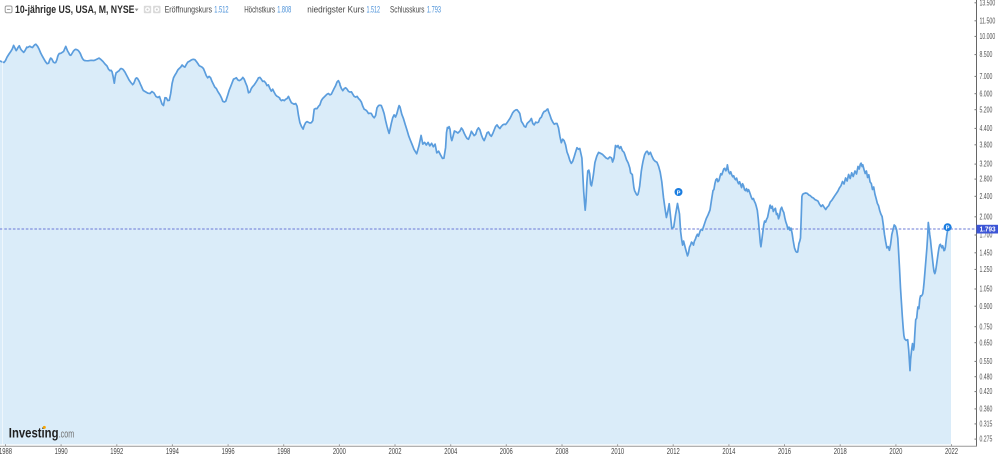 The width and height of the screenshot is (998, 456). Describe the element at coordinates (407, 10) in the screenshot. I see `svg-text: Schlusskurs` at that location.